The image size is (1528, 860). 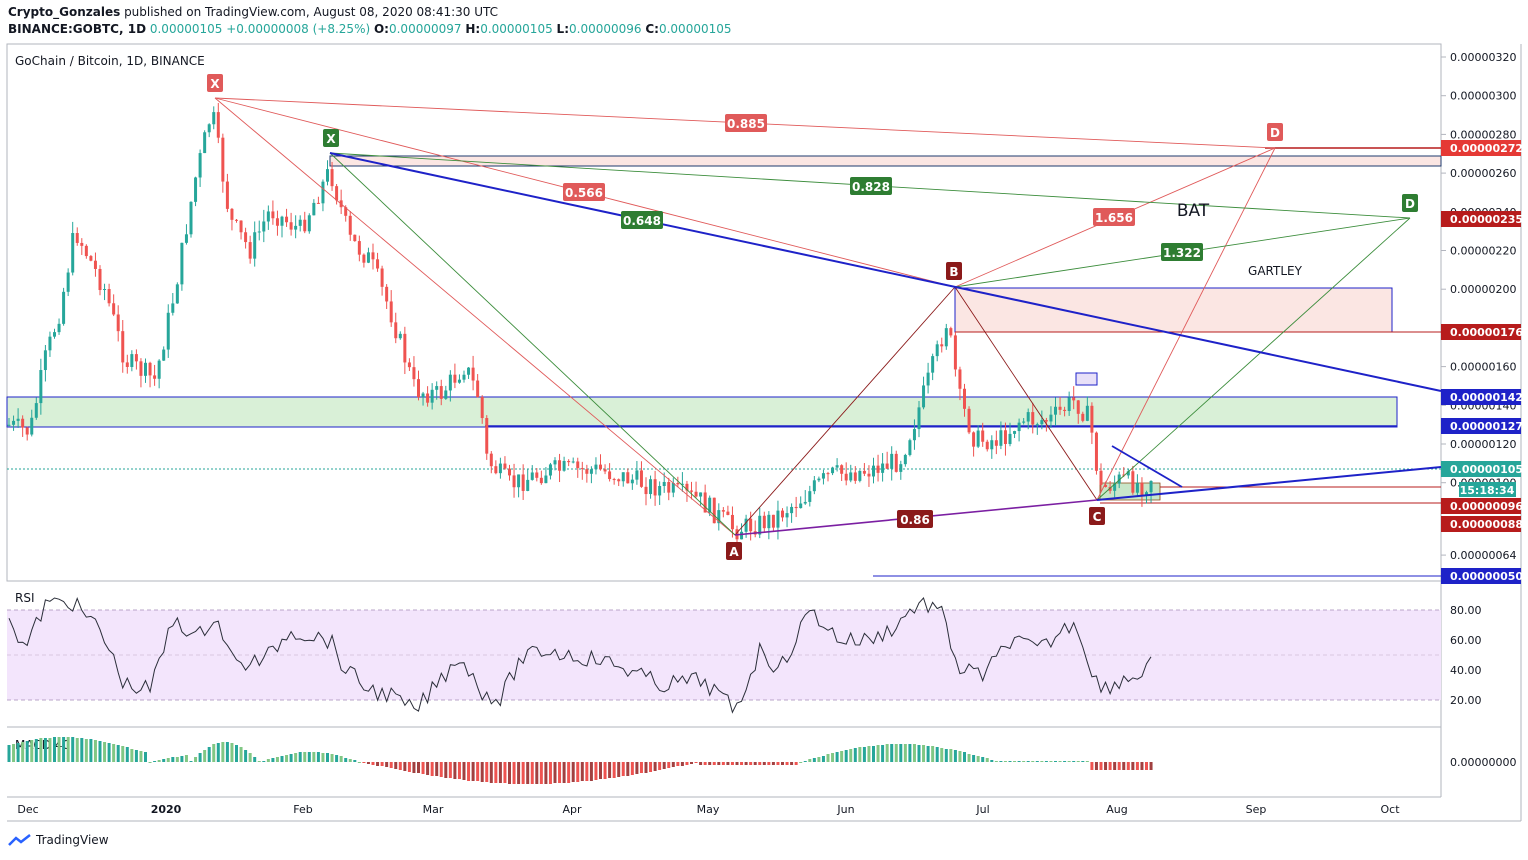 I want to click on low-value: 0.00000096, so click(x=605, y=29).